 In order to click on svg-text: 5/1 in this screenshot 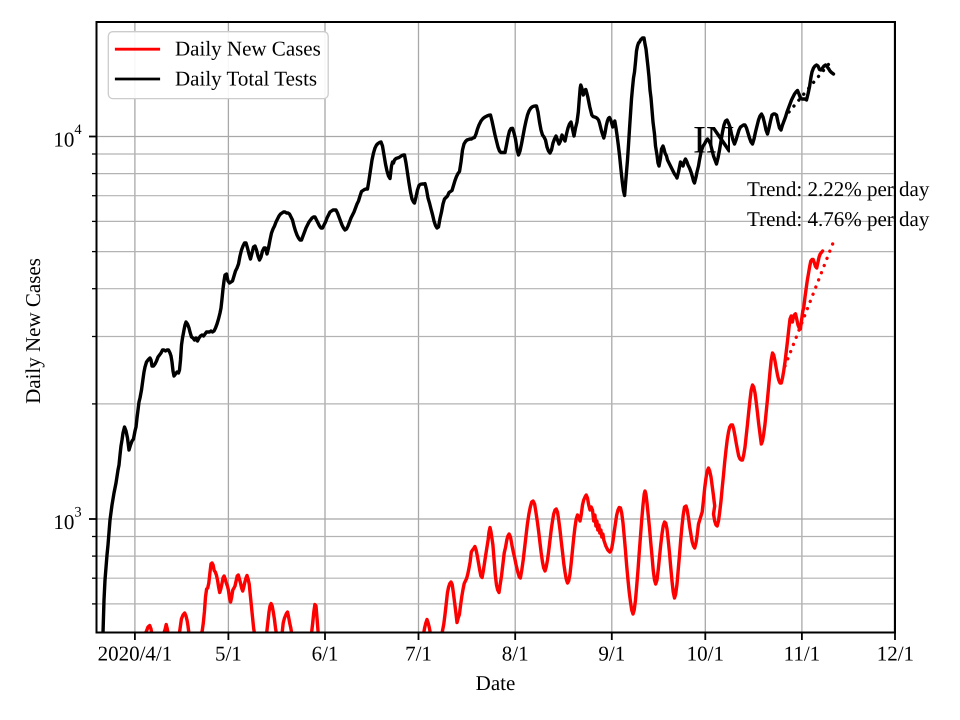, I will do `click(228, 654)`.